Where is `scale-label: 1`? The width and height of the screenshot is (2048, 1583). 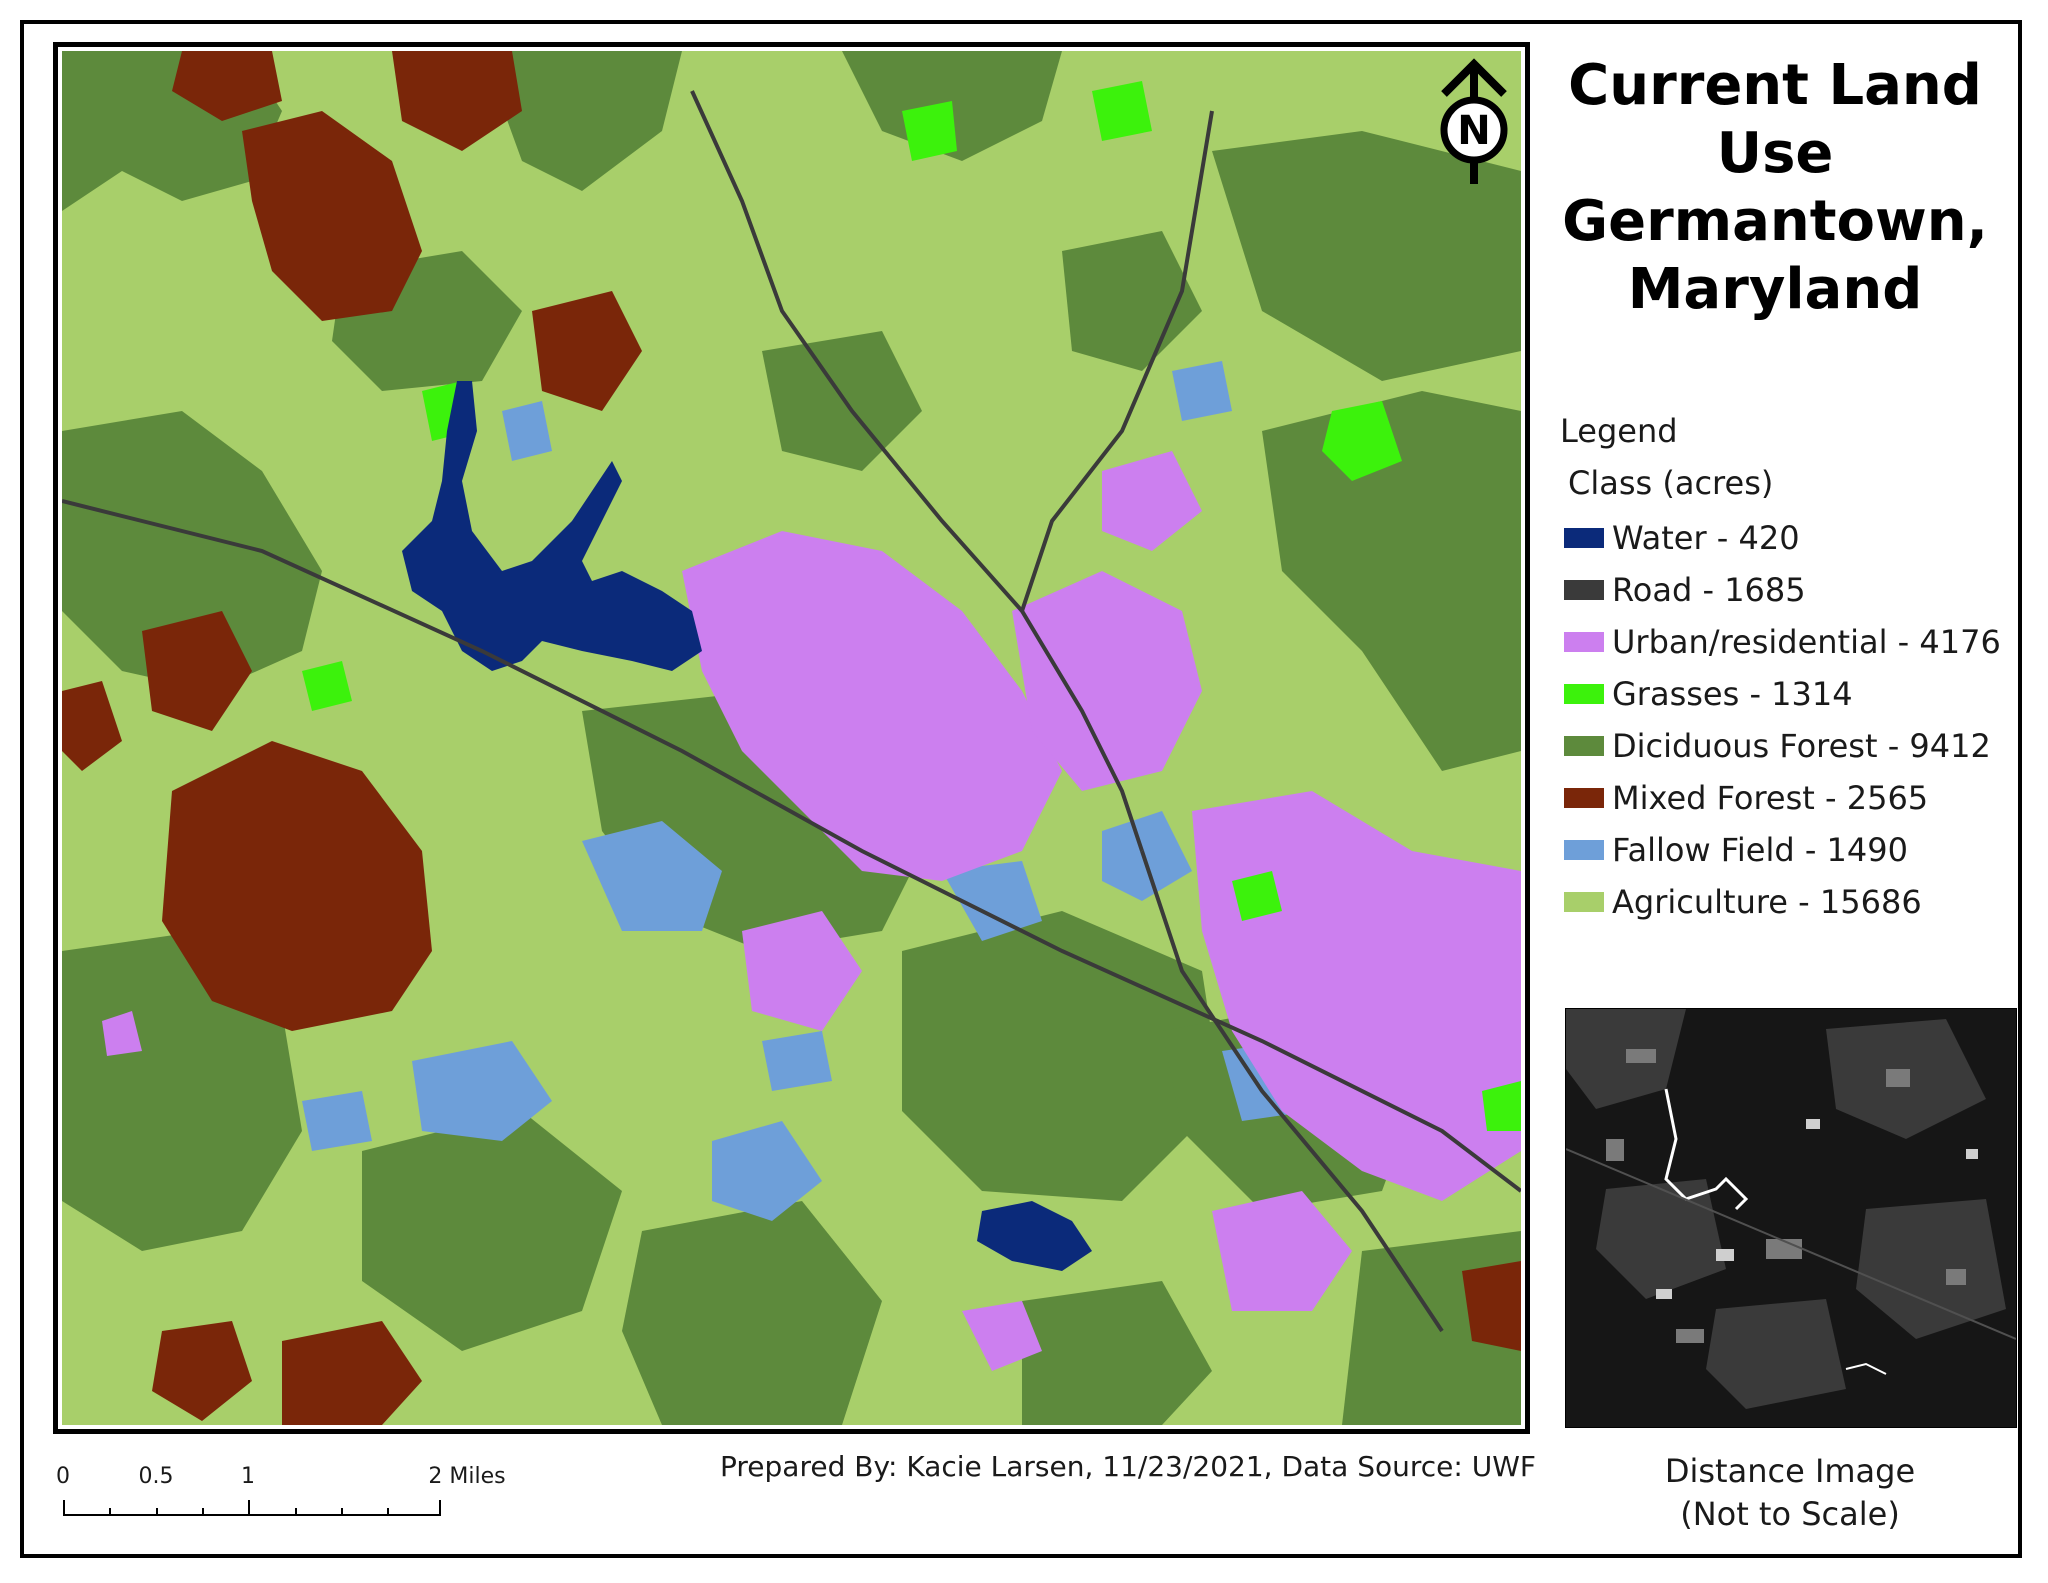 scale-label: 1 is located at coordinates (248, 1476).